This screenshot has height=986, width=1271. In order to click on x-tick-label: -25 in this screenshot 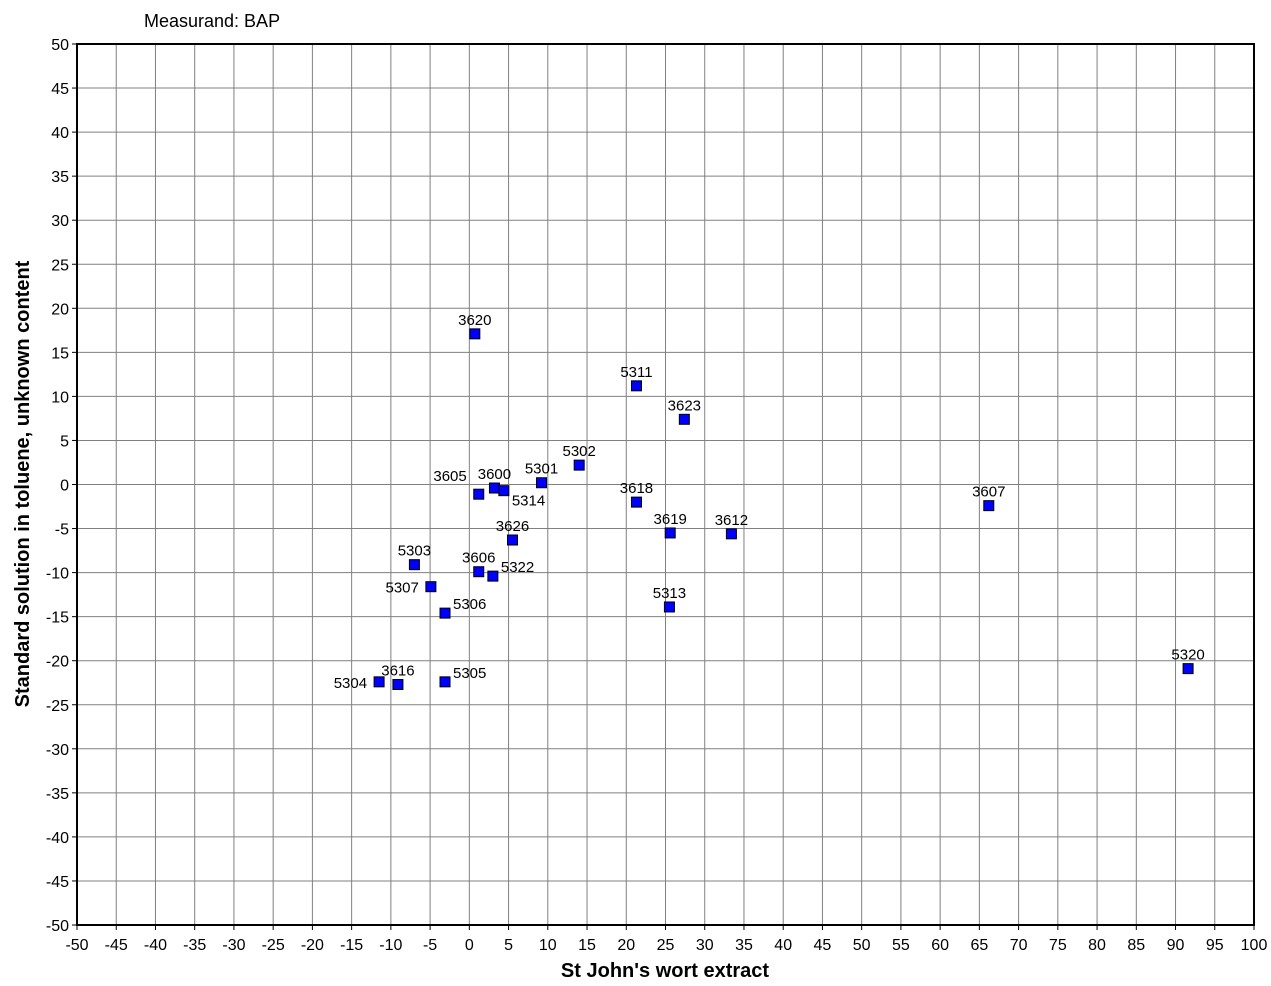, I will do `click(273, 945)`.